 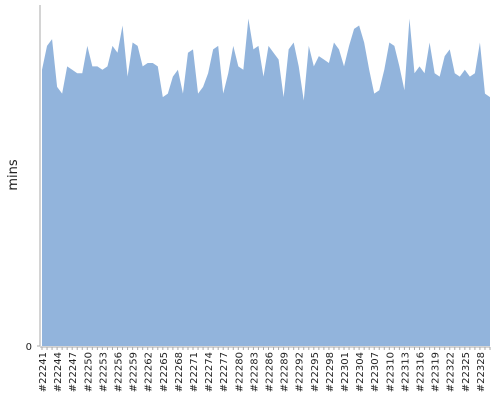 I want to click on x-tick-label: #22301, so click(x=345, y=372).